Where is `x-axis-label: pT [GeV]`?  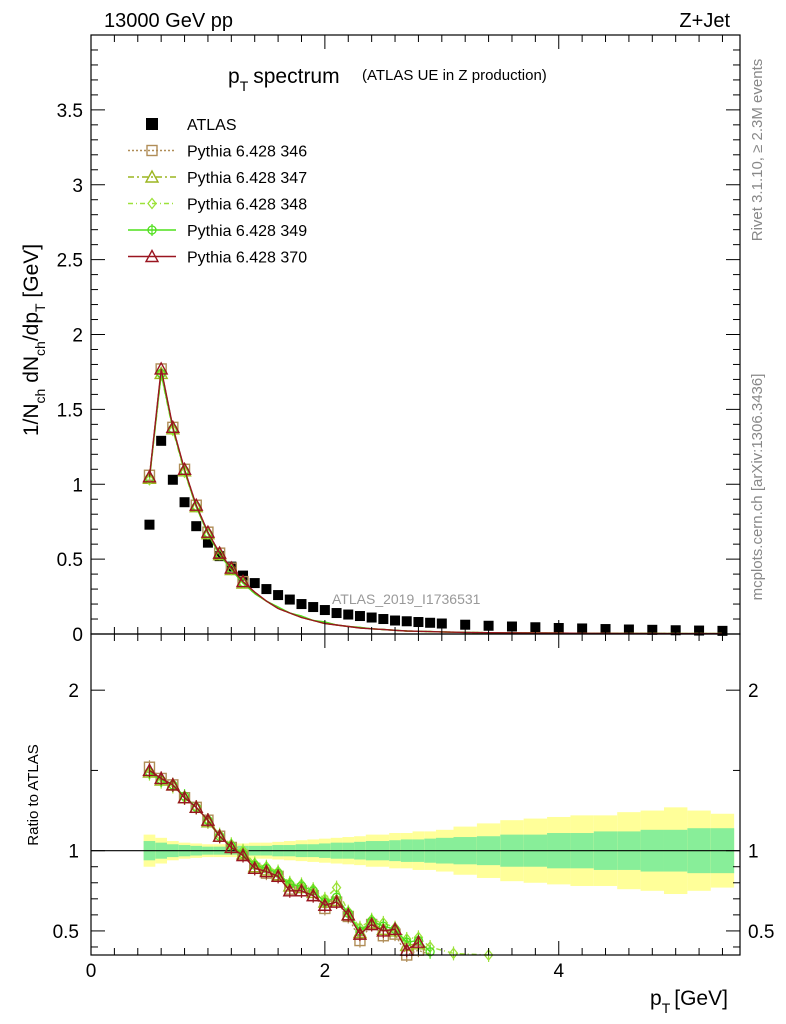
x-axis-label: pT [GeV] is located at coordinates (689, 1001).